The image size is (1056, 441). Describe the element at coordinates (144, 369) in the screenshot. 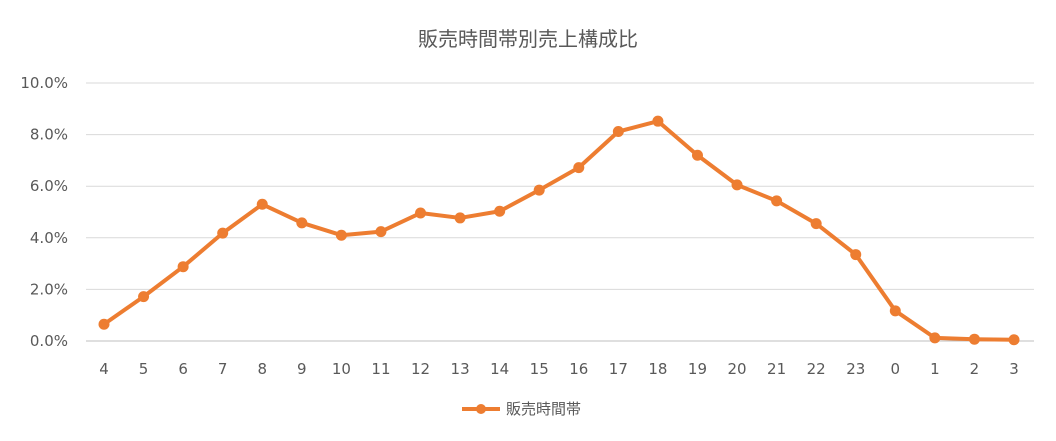

I see `x-tick-label: 5` at that location.